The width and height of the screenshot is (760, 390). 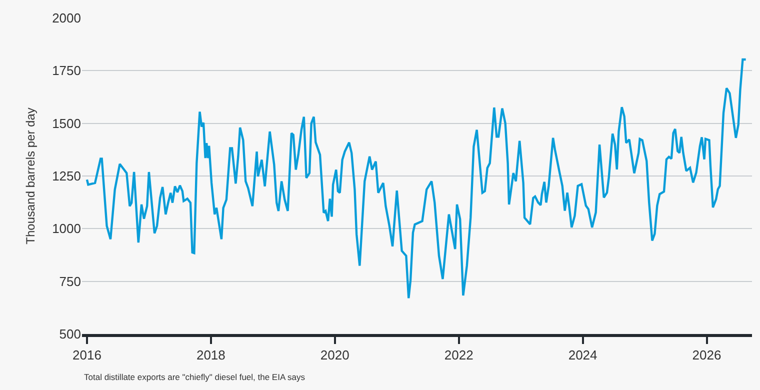 I want to click on x-tick-label: 2026, so click(x=707, y=354).